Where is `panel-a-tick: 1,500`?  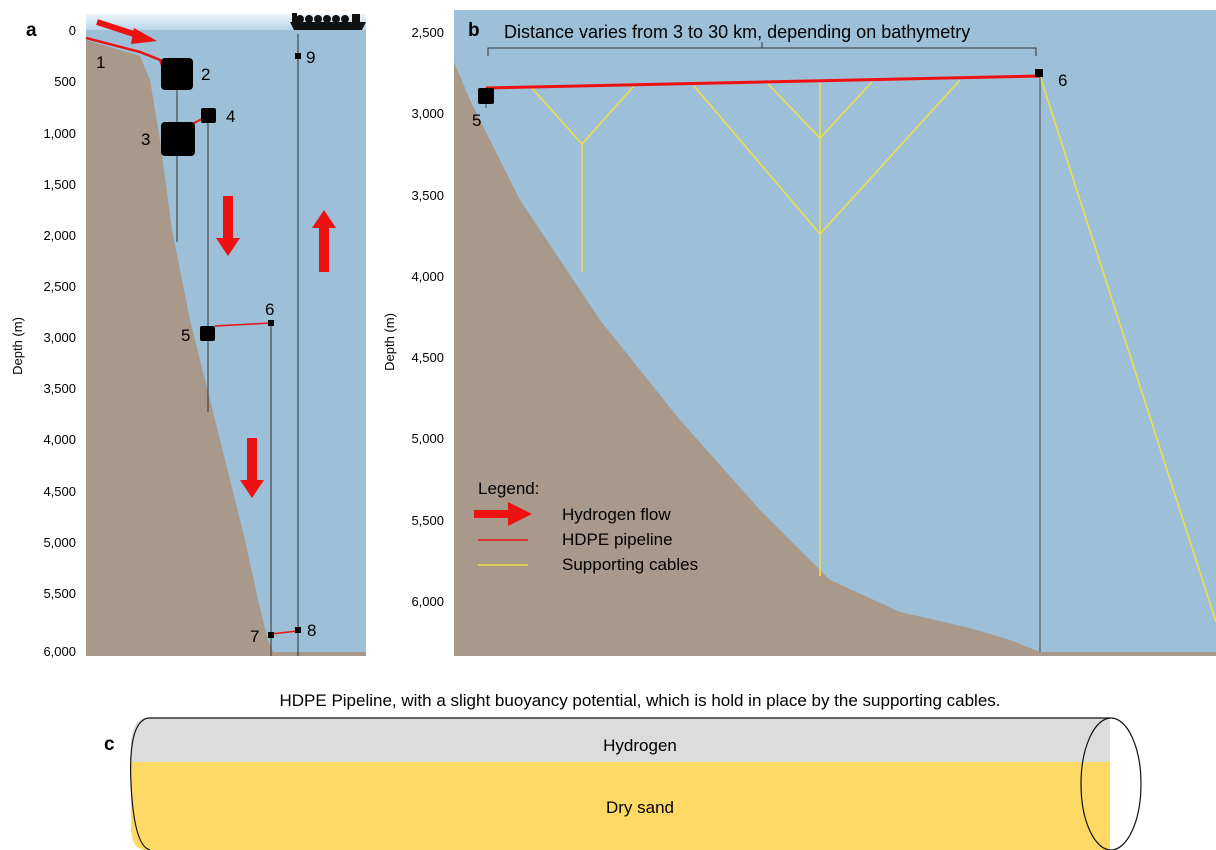 panel-a-tick: 1,500 is located at coordinates (59, 184).